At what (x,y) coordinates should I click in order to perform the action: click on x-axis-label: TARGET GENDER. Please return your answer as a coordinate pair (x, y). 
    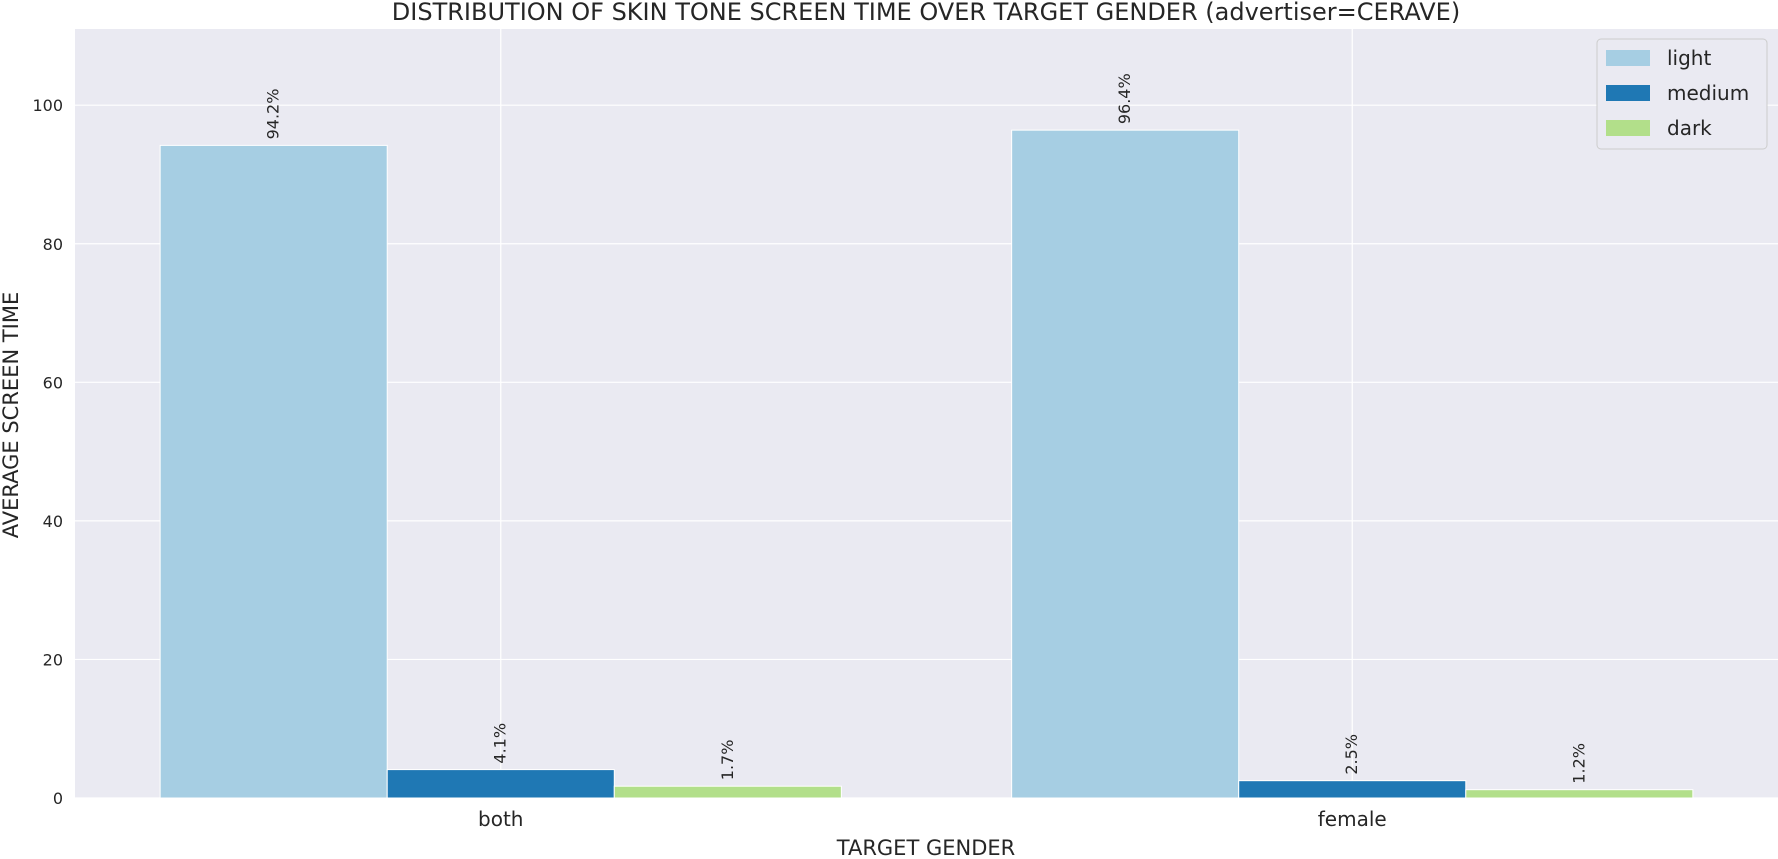
    Looking at the image, I should click on (925, 847).